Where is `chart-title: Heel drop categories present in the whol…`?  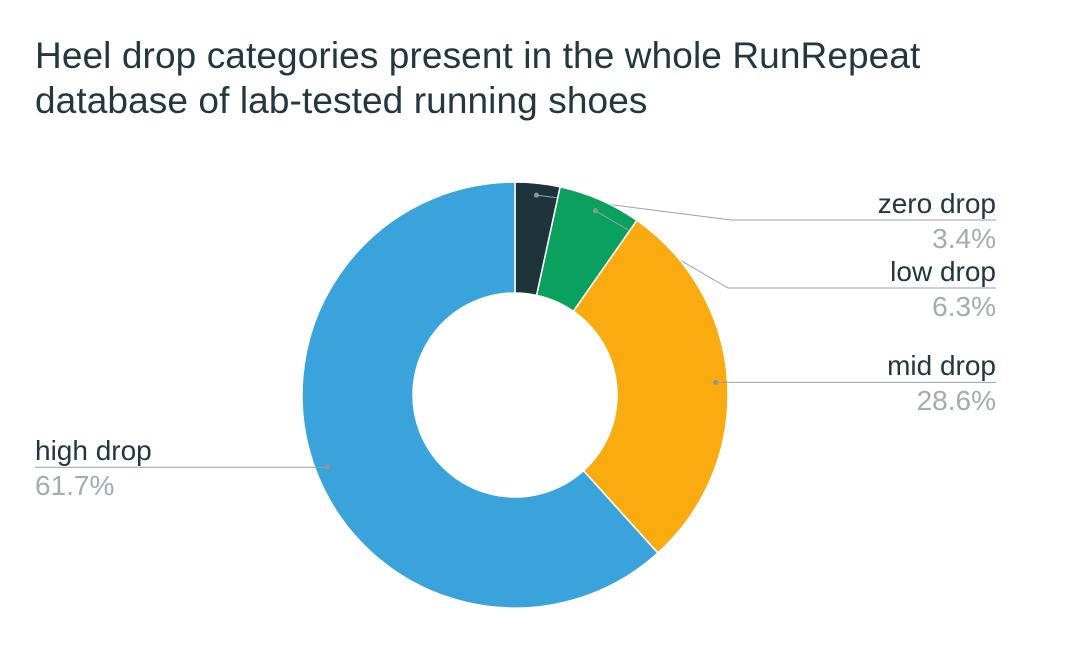 chart-title: Heel drop categories present in the whol… is located at coordinates (478, 78).